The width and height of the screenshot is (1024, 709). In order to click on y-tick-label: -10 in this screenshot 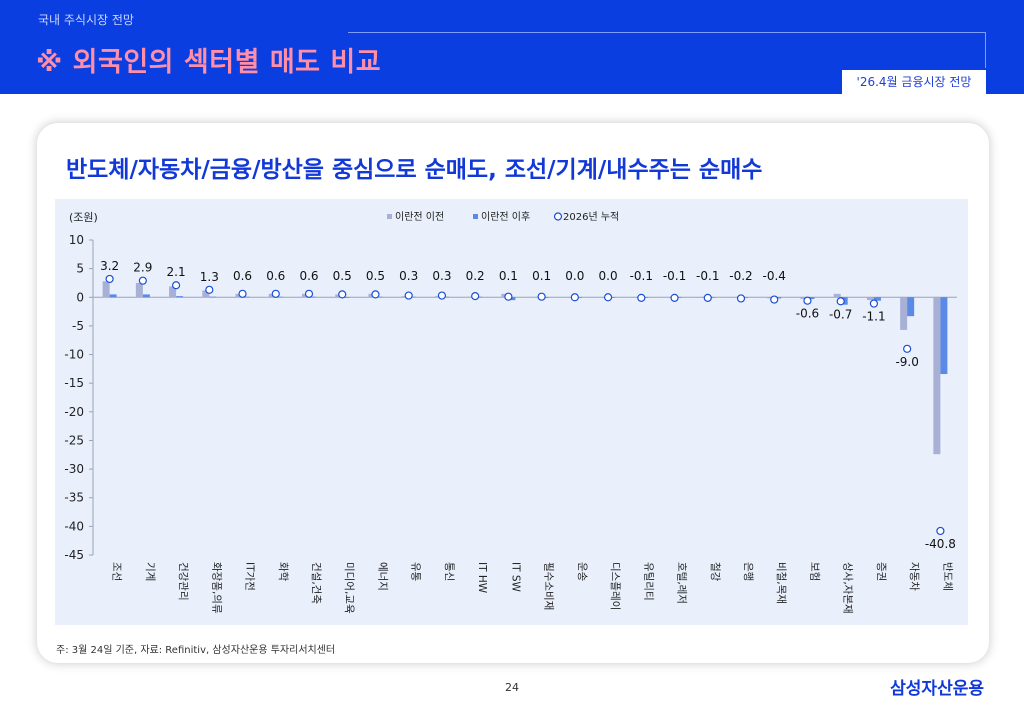, I will do `click(74, 355)`.